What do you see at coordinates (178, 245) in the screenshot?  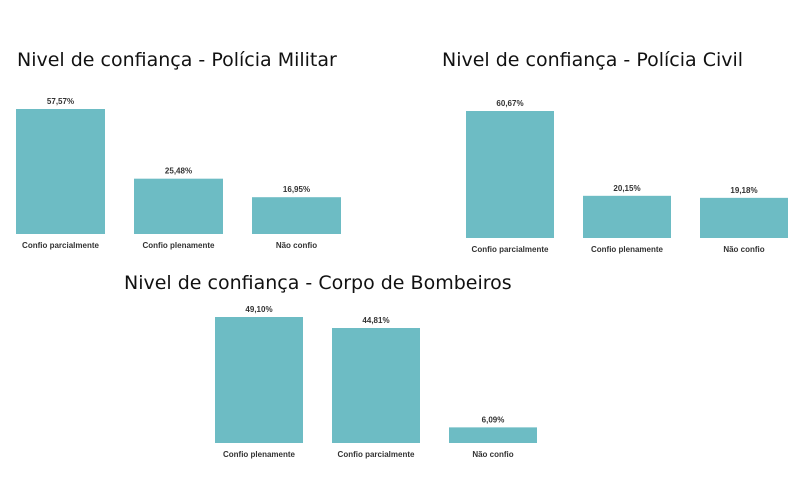 I see `category-label-pm-1: Confio plenamente` at bounding box center [178, 245].